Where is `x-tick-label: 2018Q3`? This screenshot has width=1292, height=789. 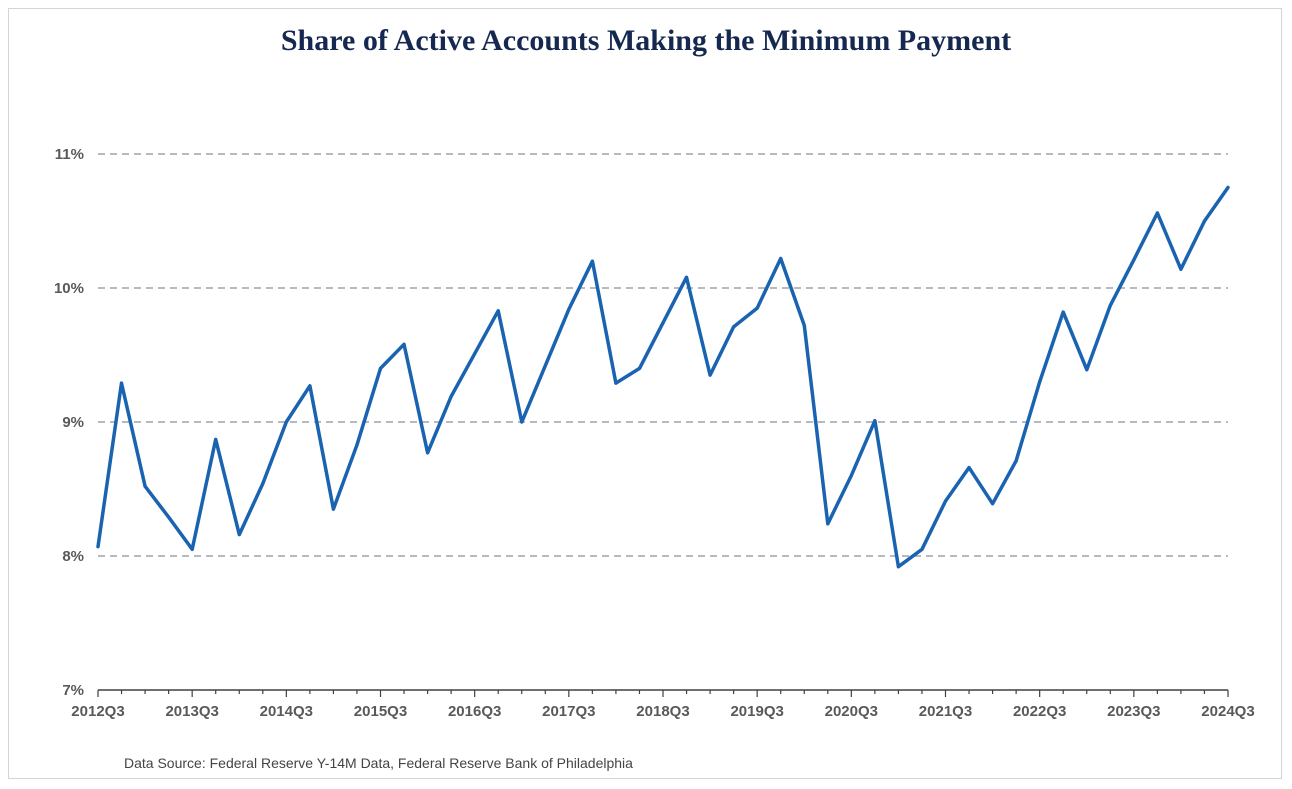 x-tick-label: 2018Q3 is located at coordinates (662, 711).